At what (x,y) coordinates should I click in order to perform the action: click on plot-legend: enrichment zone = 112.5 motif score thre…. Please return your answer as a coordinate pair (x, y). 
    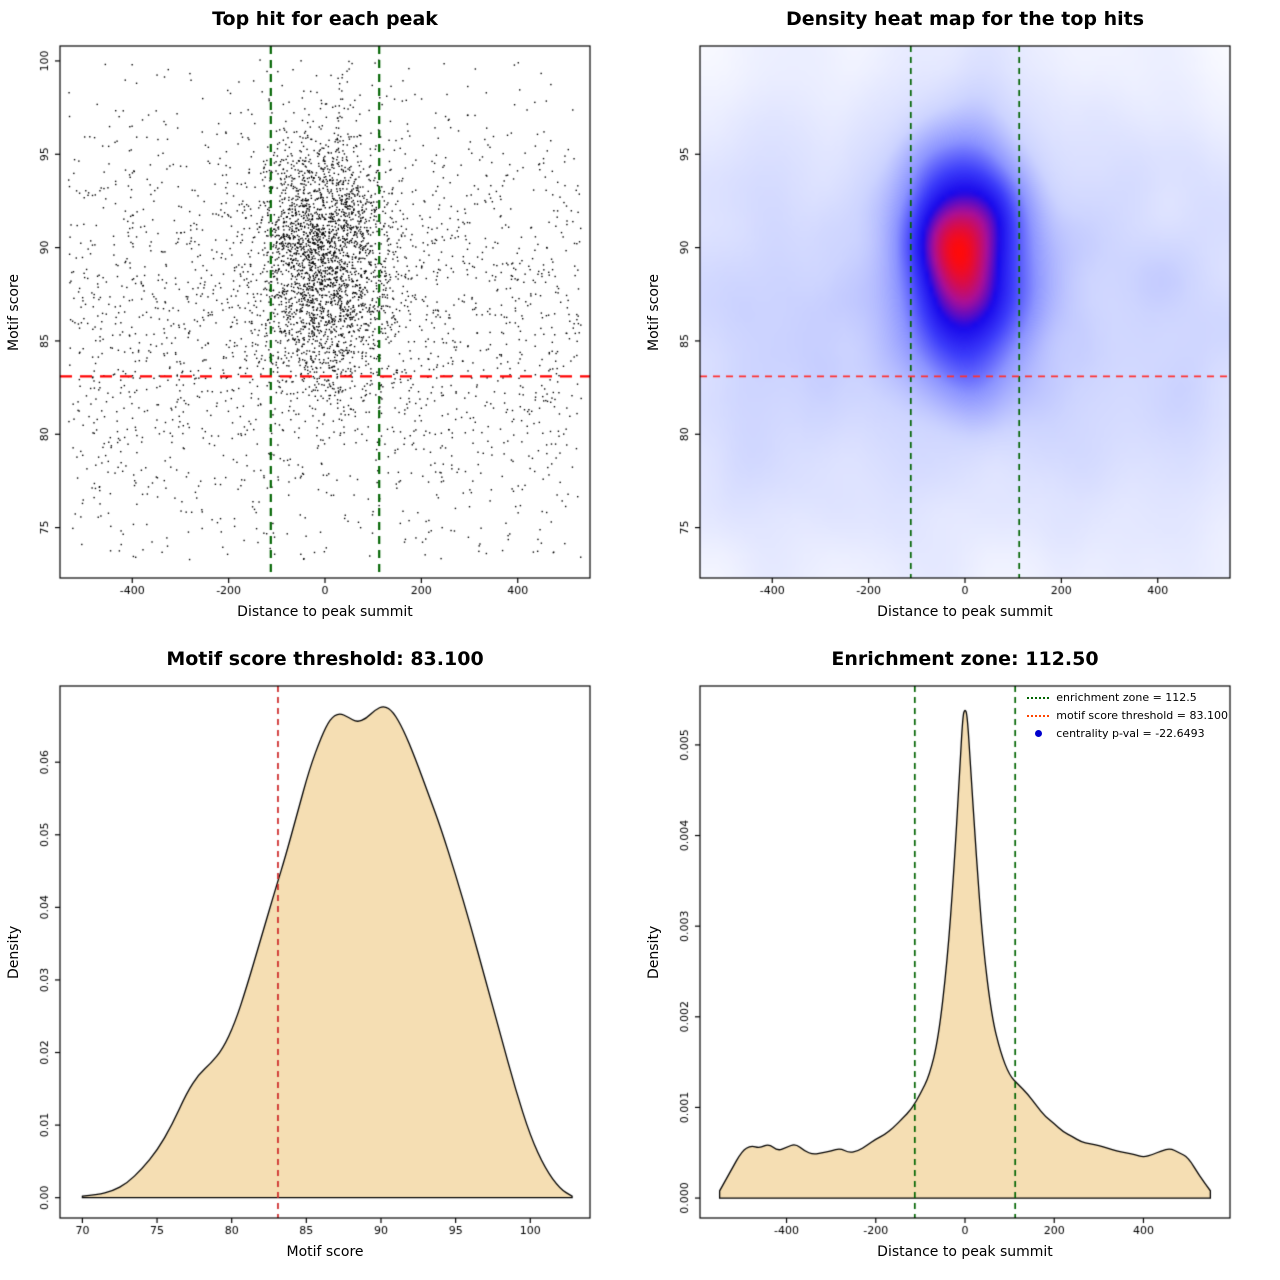
    Looking at the image, I should click on (1127, 715).